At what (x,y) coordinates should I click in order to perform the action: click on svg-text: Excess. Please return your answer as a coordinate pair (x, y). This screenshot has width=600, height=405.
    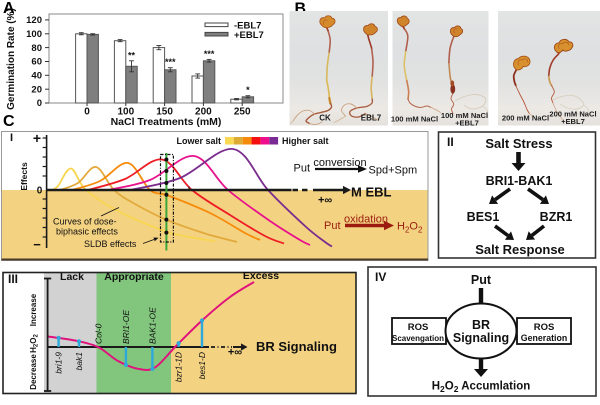
    Looking at the image, I should click on (261, 276).